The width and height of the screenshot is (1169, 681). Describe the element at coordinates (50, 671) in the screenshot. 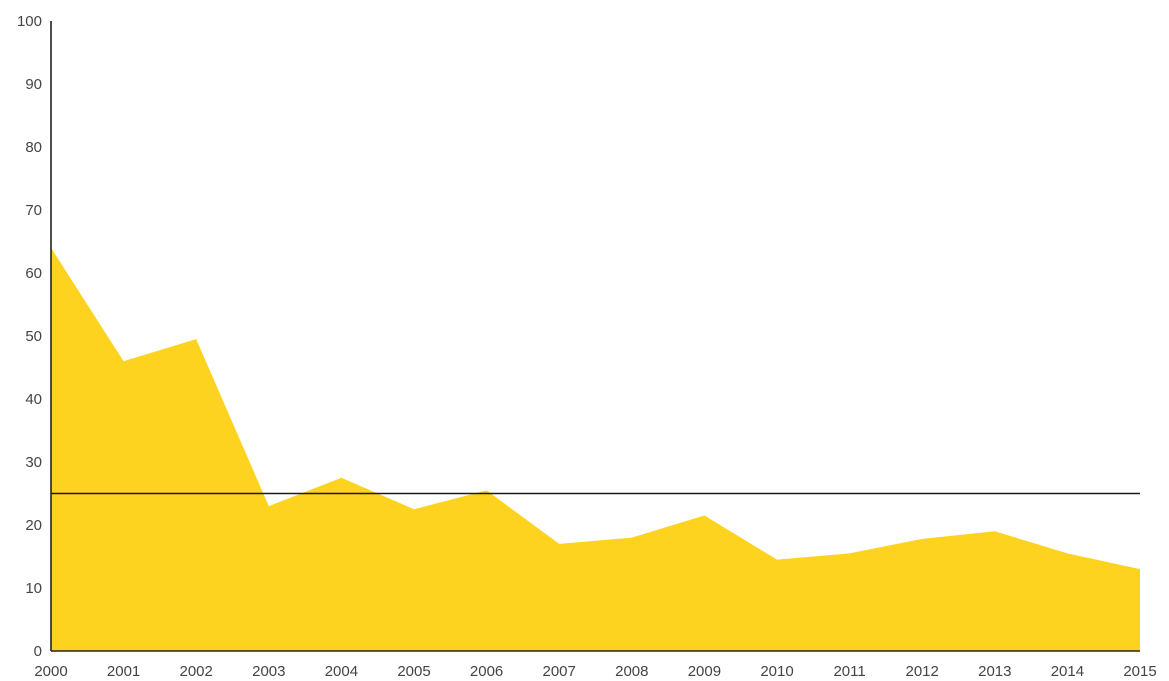

I see `x-tick-label: 2000` at that location.